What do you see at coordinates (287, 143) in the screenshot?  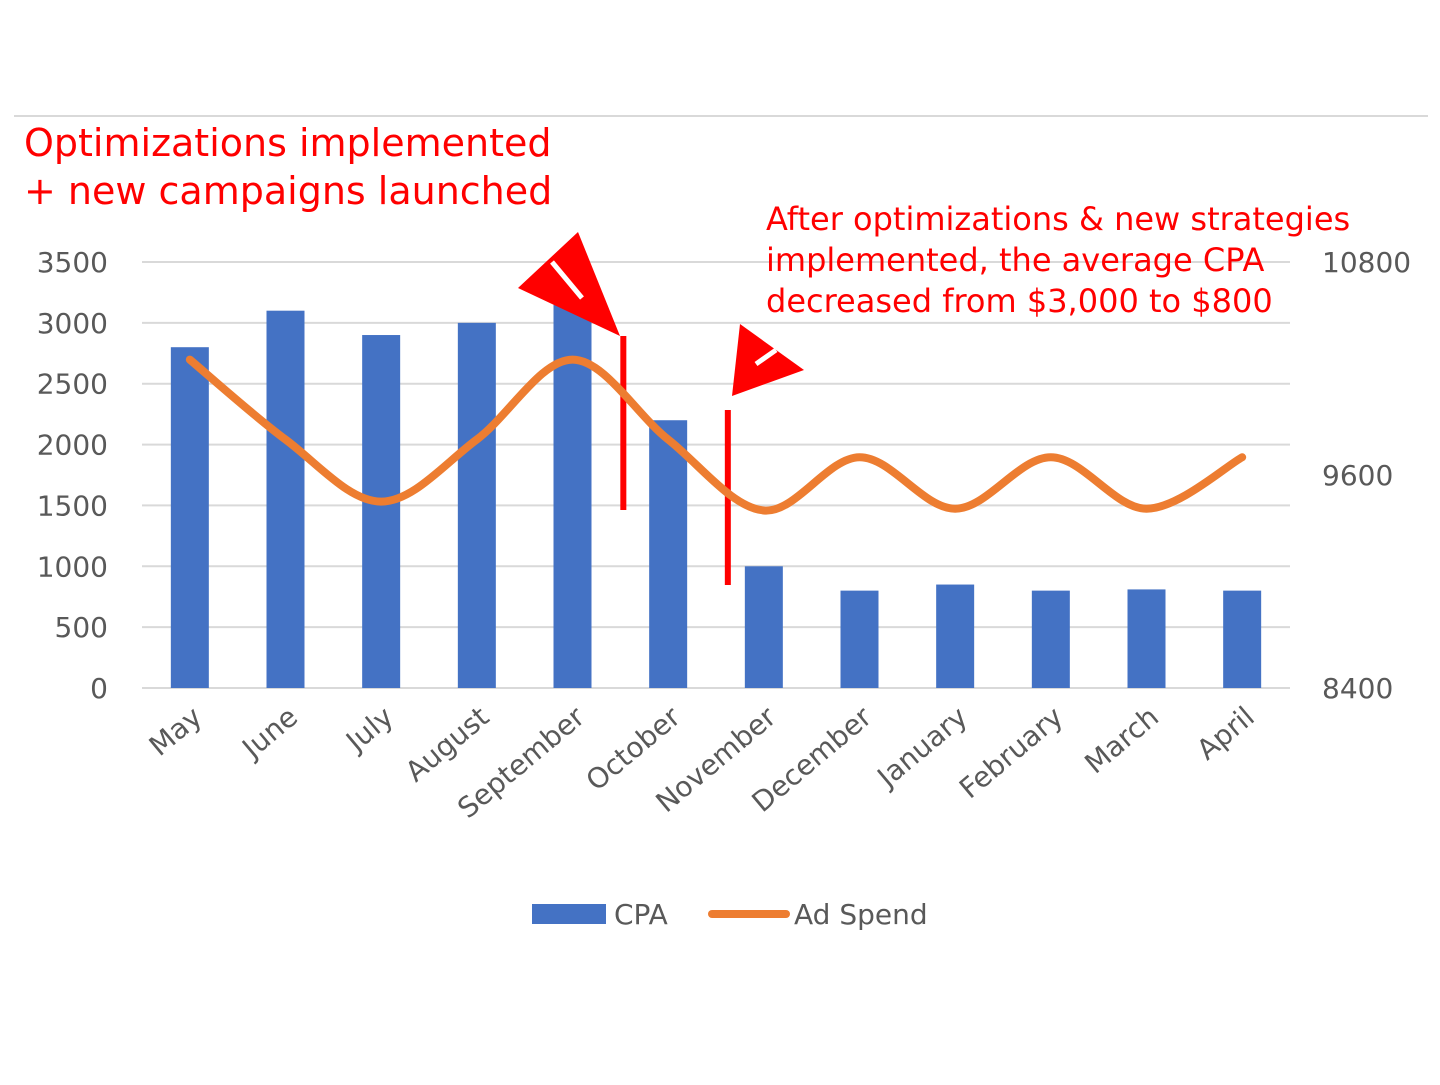 I see `annotation-text-optimizations: Optimizations implemented` at bounding box center [287, 143].